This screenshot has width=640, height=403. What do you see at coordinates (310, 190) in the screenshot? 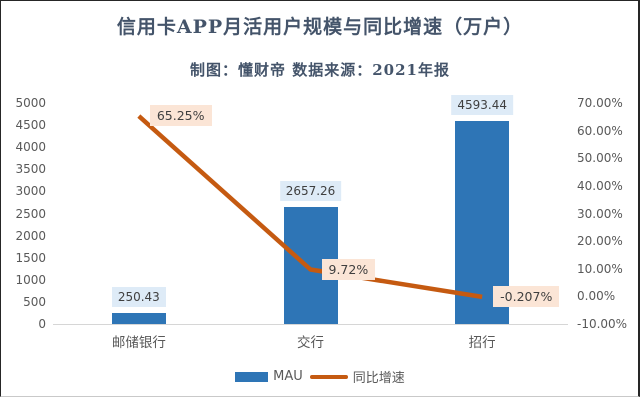
I see `mau-value-label: 2657.26` at bounding box center [310, 190].